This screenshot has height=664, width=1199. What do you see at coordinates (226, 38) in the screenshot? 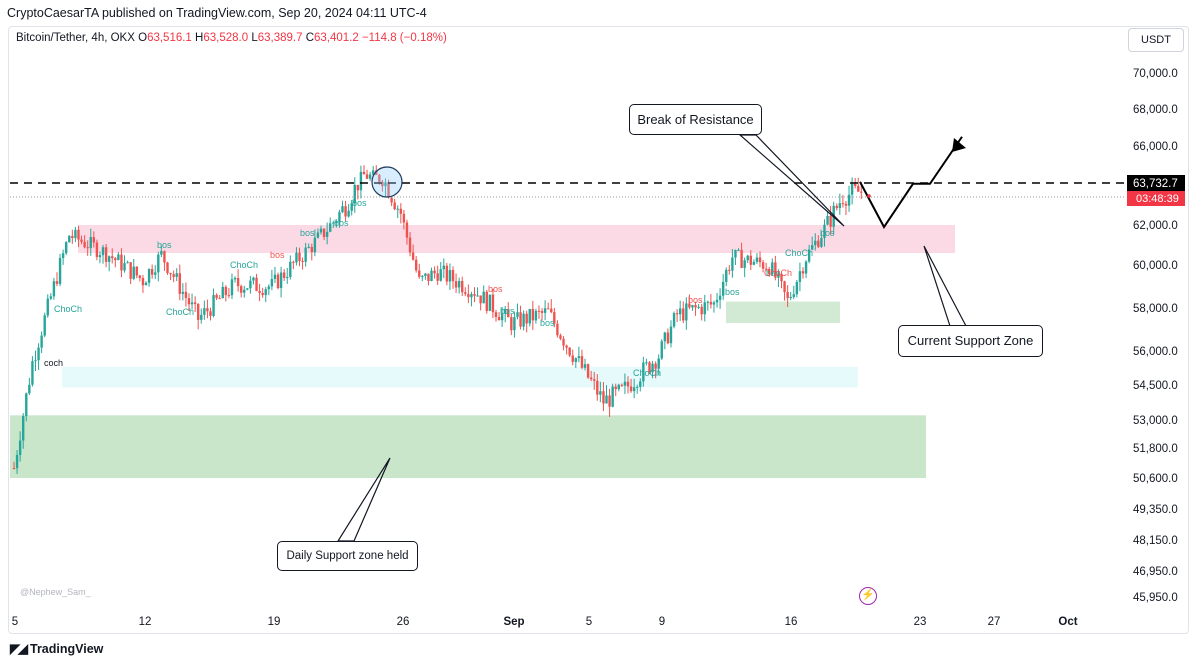
I see `high-value: 63,528.0` at bounding box center [226, 38].